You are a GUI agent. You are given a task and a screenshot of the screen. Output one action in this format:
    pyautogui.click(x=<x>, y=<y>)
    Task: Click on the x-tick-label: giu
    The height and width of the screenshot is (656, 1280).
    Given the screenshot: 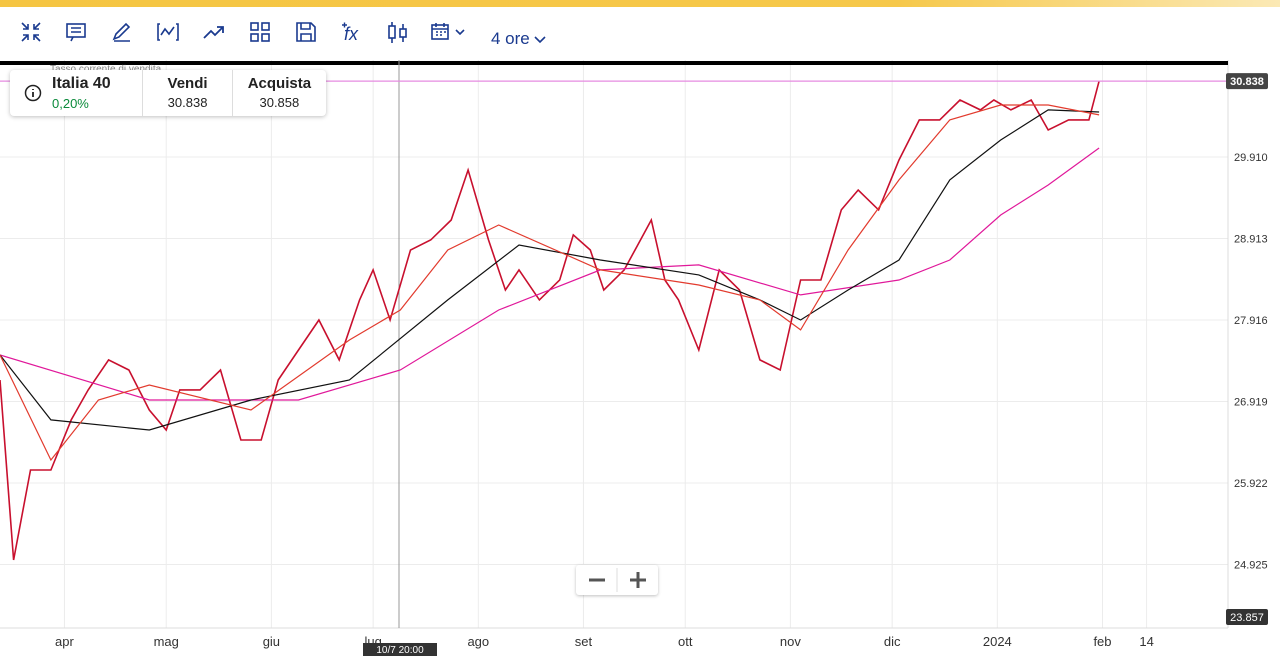 What is the action you would take?
    pyautogui.click(x=271, y=641)
    